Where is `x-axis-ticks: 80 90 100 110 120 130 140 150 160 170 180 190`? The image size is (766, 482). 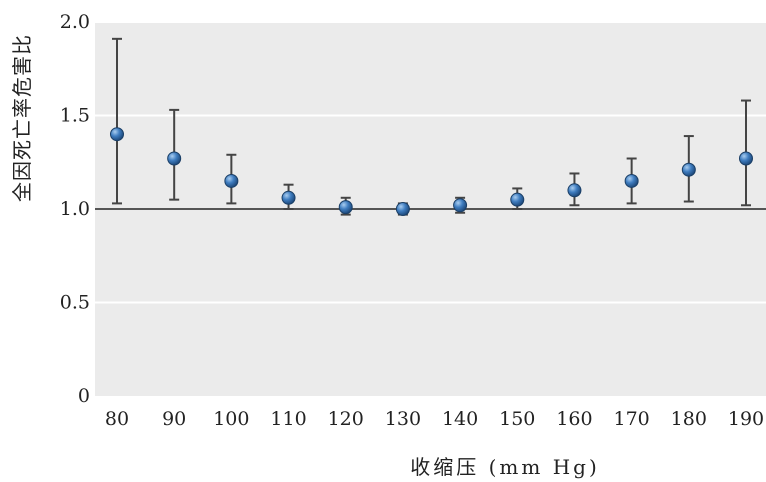 x-axis-ticks: 80 90 100 110 120 130 140 150 160 170 180 190 is located at coordinates (434, 419).